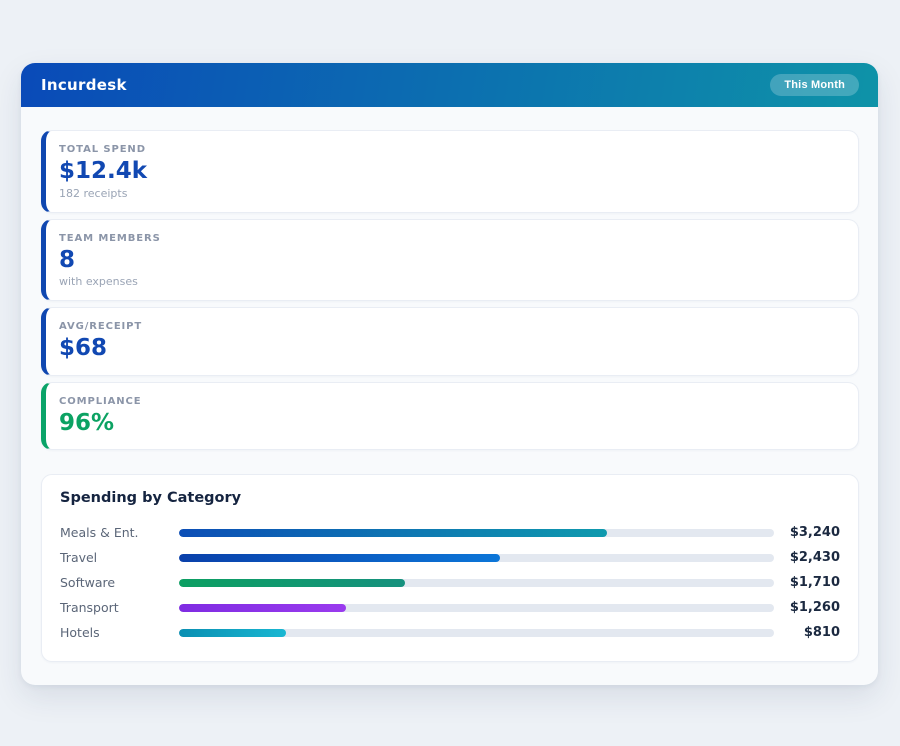  What do you see at coordinates (88, 583) in the screenshot?
I see `category-label: Software` at bounding box center [88, 583].